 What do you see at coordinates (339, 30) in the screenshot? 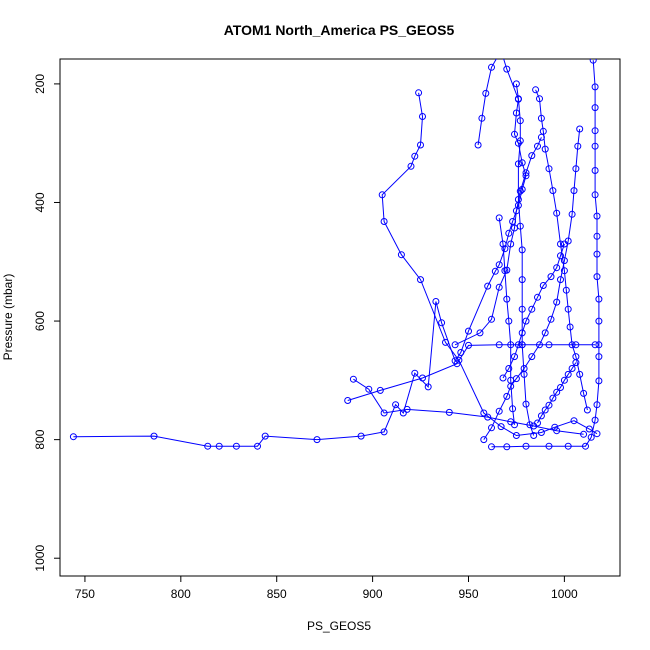
I see `chart-title: ATOM1 North_America PS_GEOS5` at bounding box center [339, 30].